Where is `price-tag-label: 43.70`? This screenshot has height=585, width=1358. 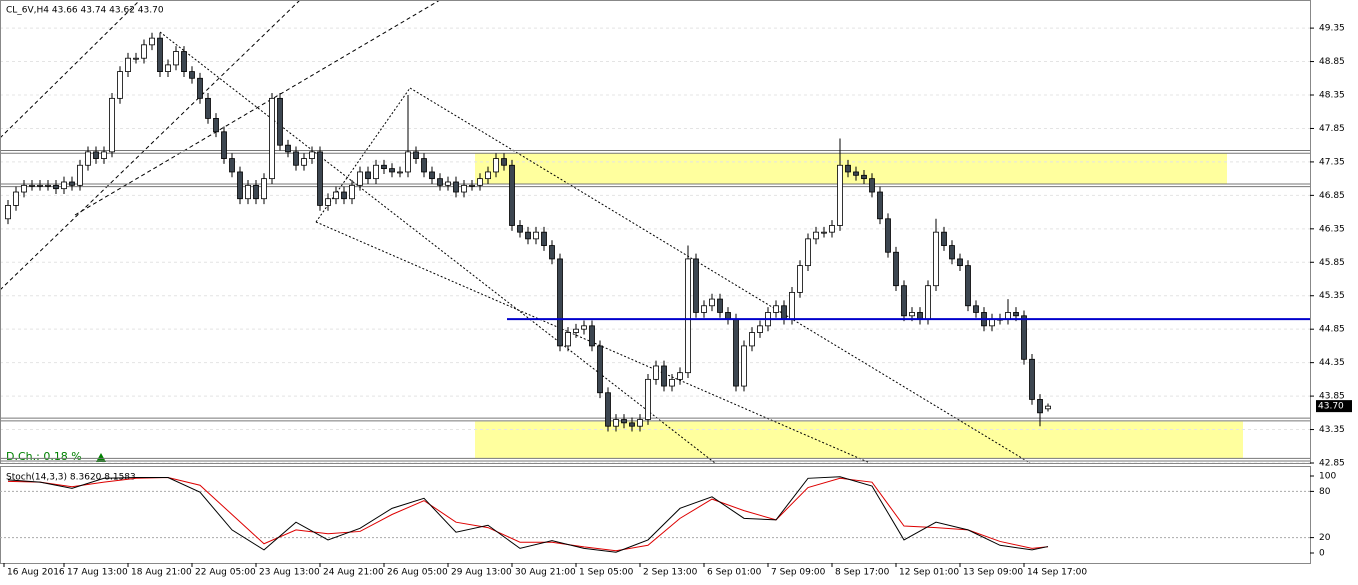 price-tag-label: 43.70 is located at coordinates (1331, 407).